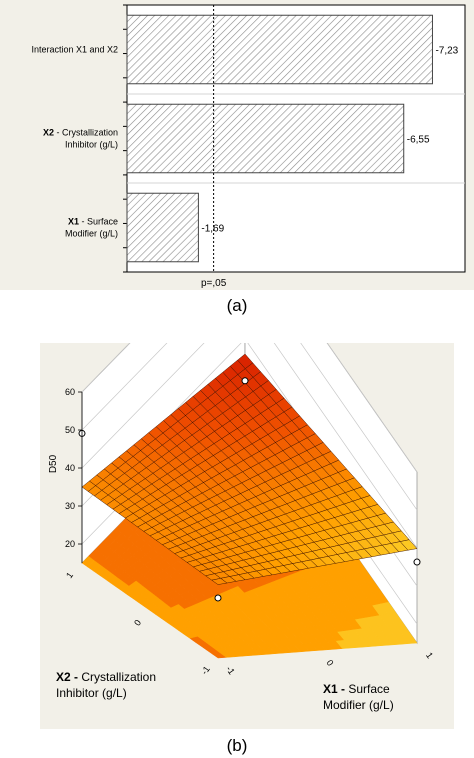 The width and height of the screenshot is (474, 758). Describe the element at coordinates (70, 392) in the screenshot. I see `z-tick-label: 60` at that location.